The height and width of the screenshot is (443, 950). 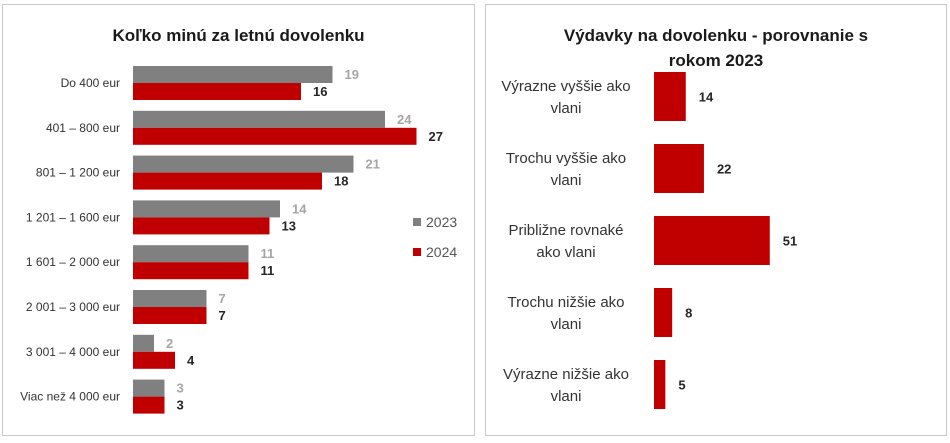 I want to click on data-label-2023: 14, so click(x=299, y=208).